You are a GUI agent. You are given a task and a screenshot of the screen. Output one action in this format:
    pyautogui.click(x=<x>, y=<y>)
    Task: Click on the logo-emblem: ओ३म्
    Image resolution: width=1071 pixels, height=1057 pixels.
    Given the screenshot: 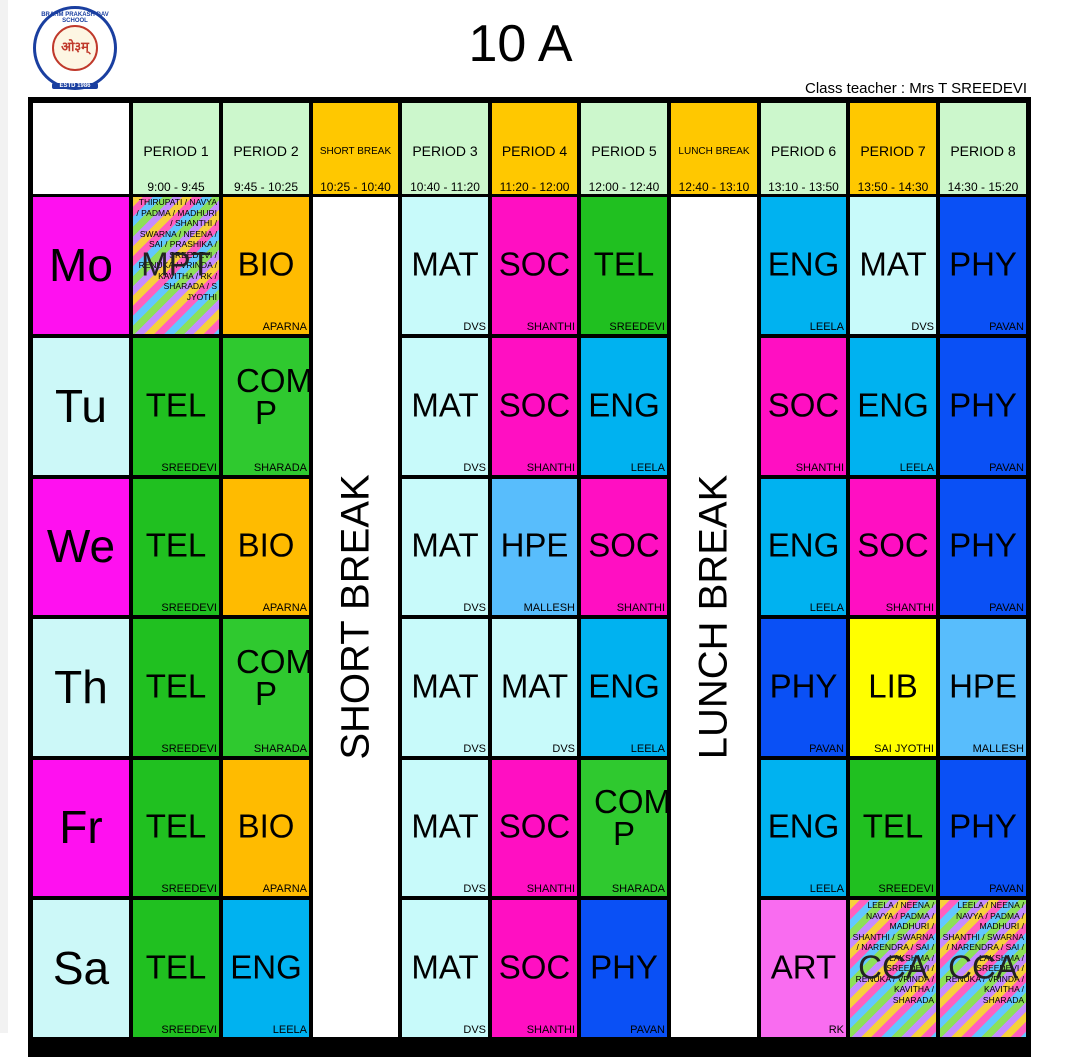 What is the action you would take?
    pyautogui.click(x=75, y=48)
    